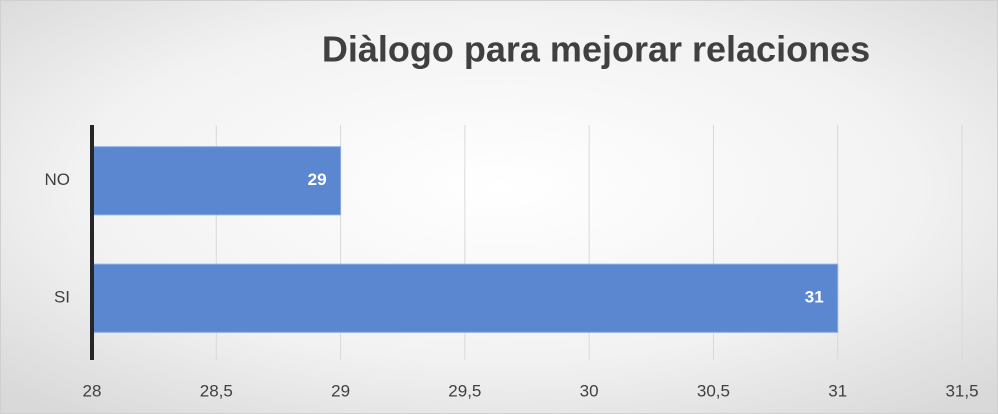 This screenshot has height=414, width=998. What do you see at coordinates (92, 390) in the screenshot?
I see `x-tick-label: 28` at bounding box center [92, 390].